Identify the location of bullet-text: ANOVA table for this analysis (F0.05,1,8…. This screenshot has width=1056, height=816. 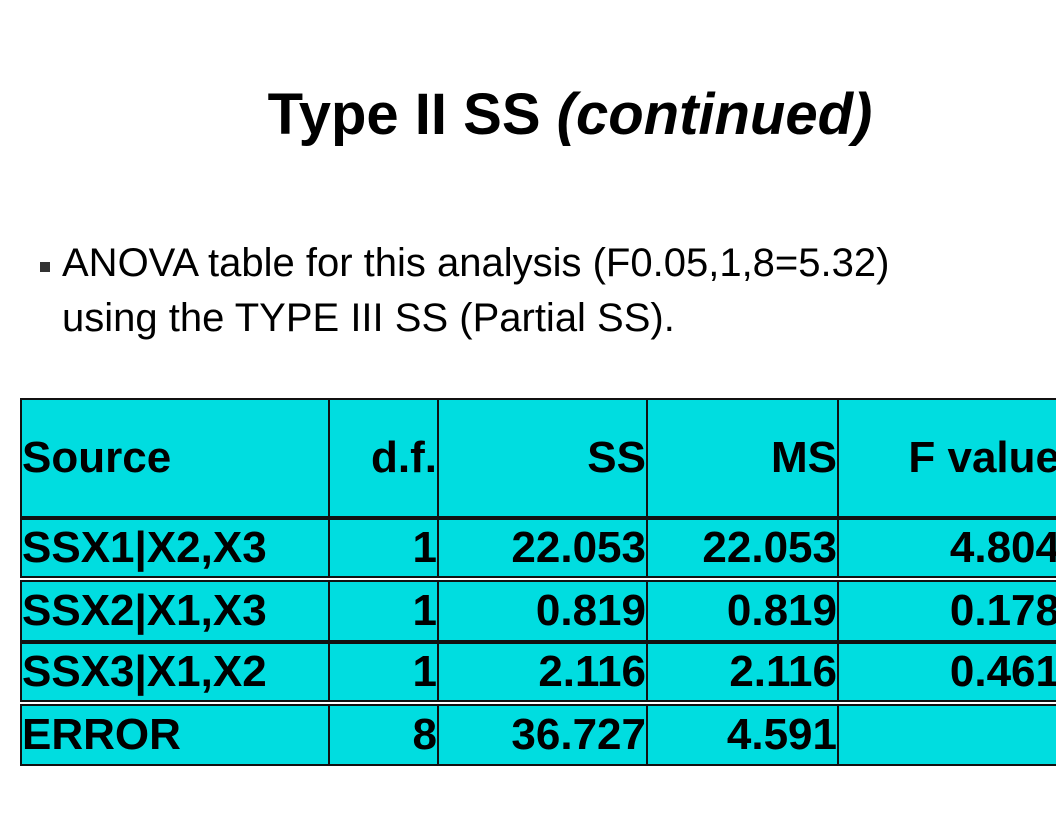
(475, 291).